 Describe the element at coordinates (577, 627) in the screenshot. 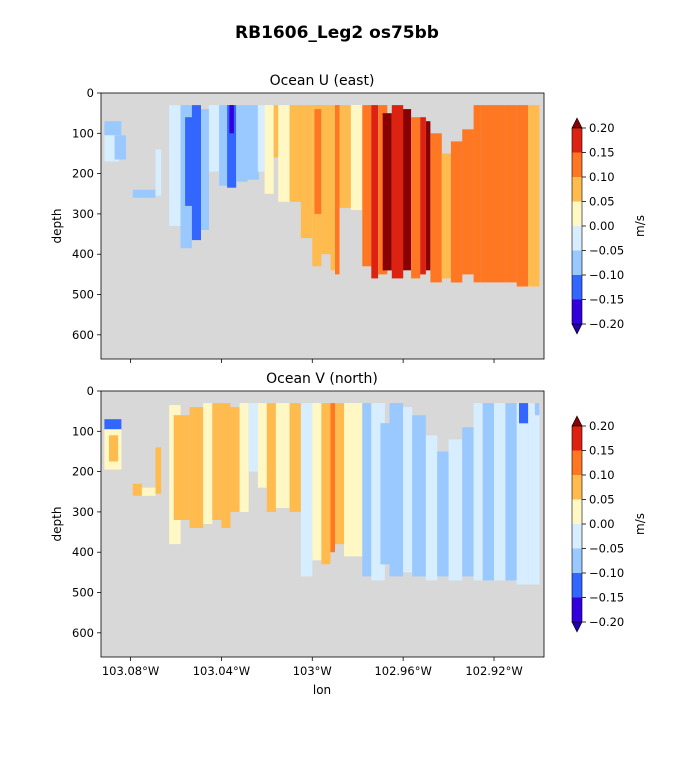

I see `colorbar-extend-min` at that location.